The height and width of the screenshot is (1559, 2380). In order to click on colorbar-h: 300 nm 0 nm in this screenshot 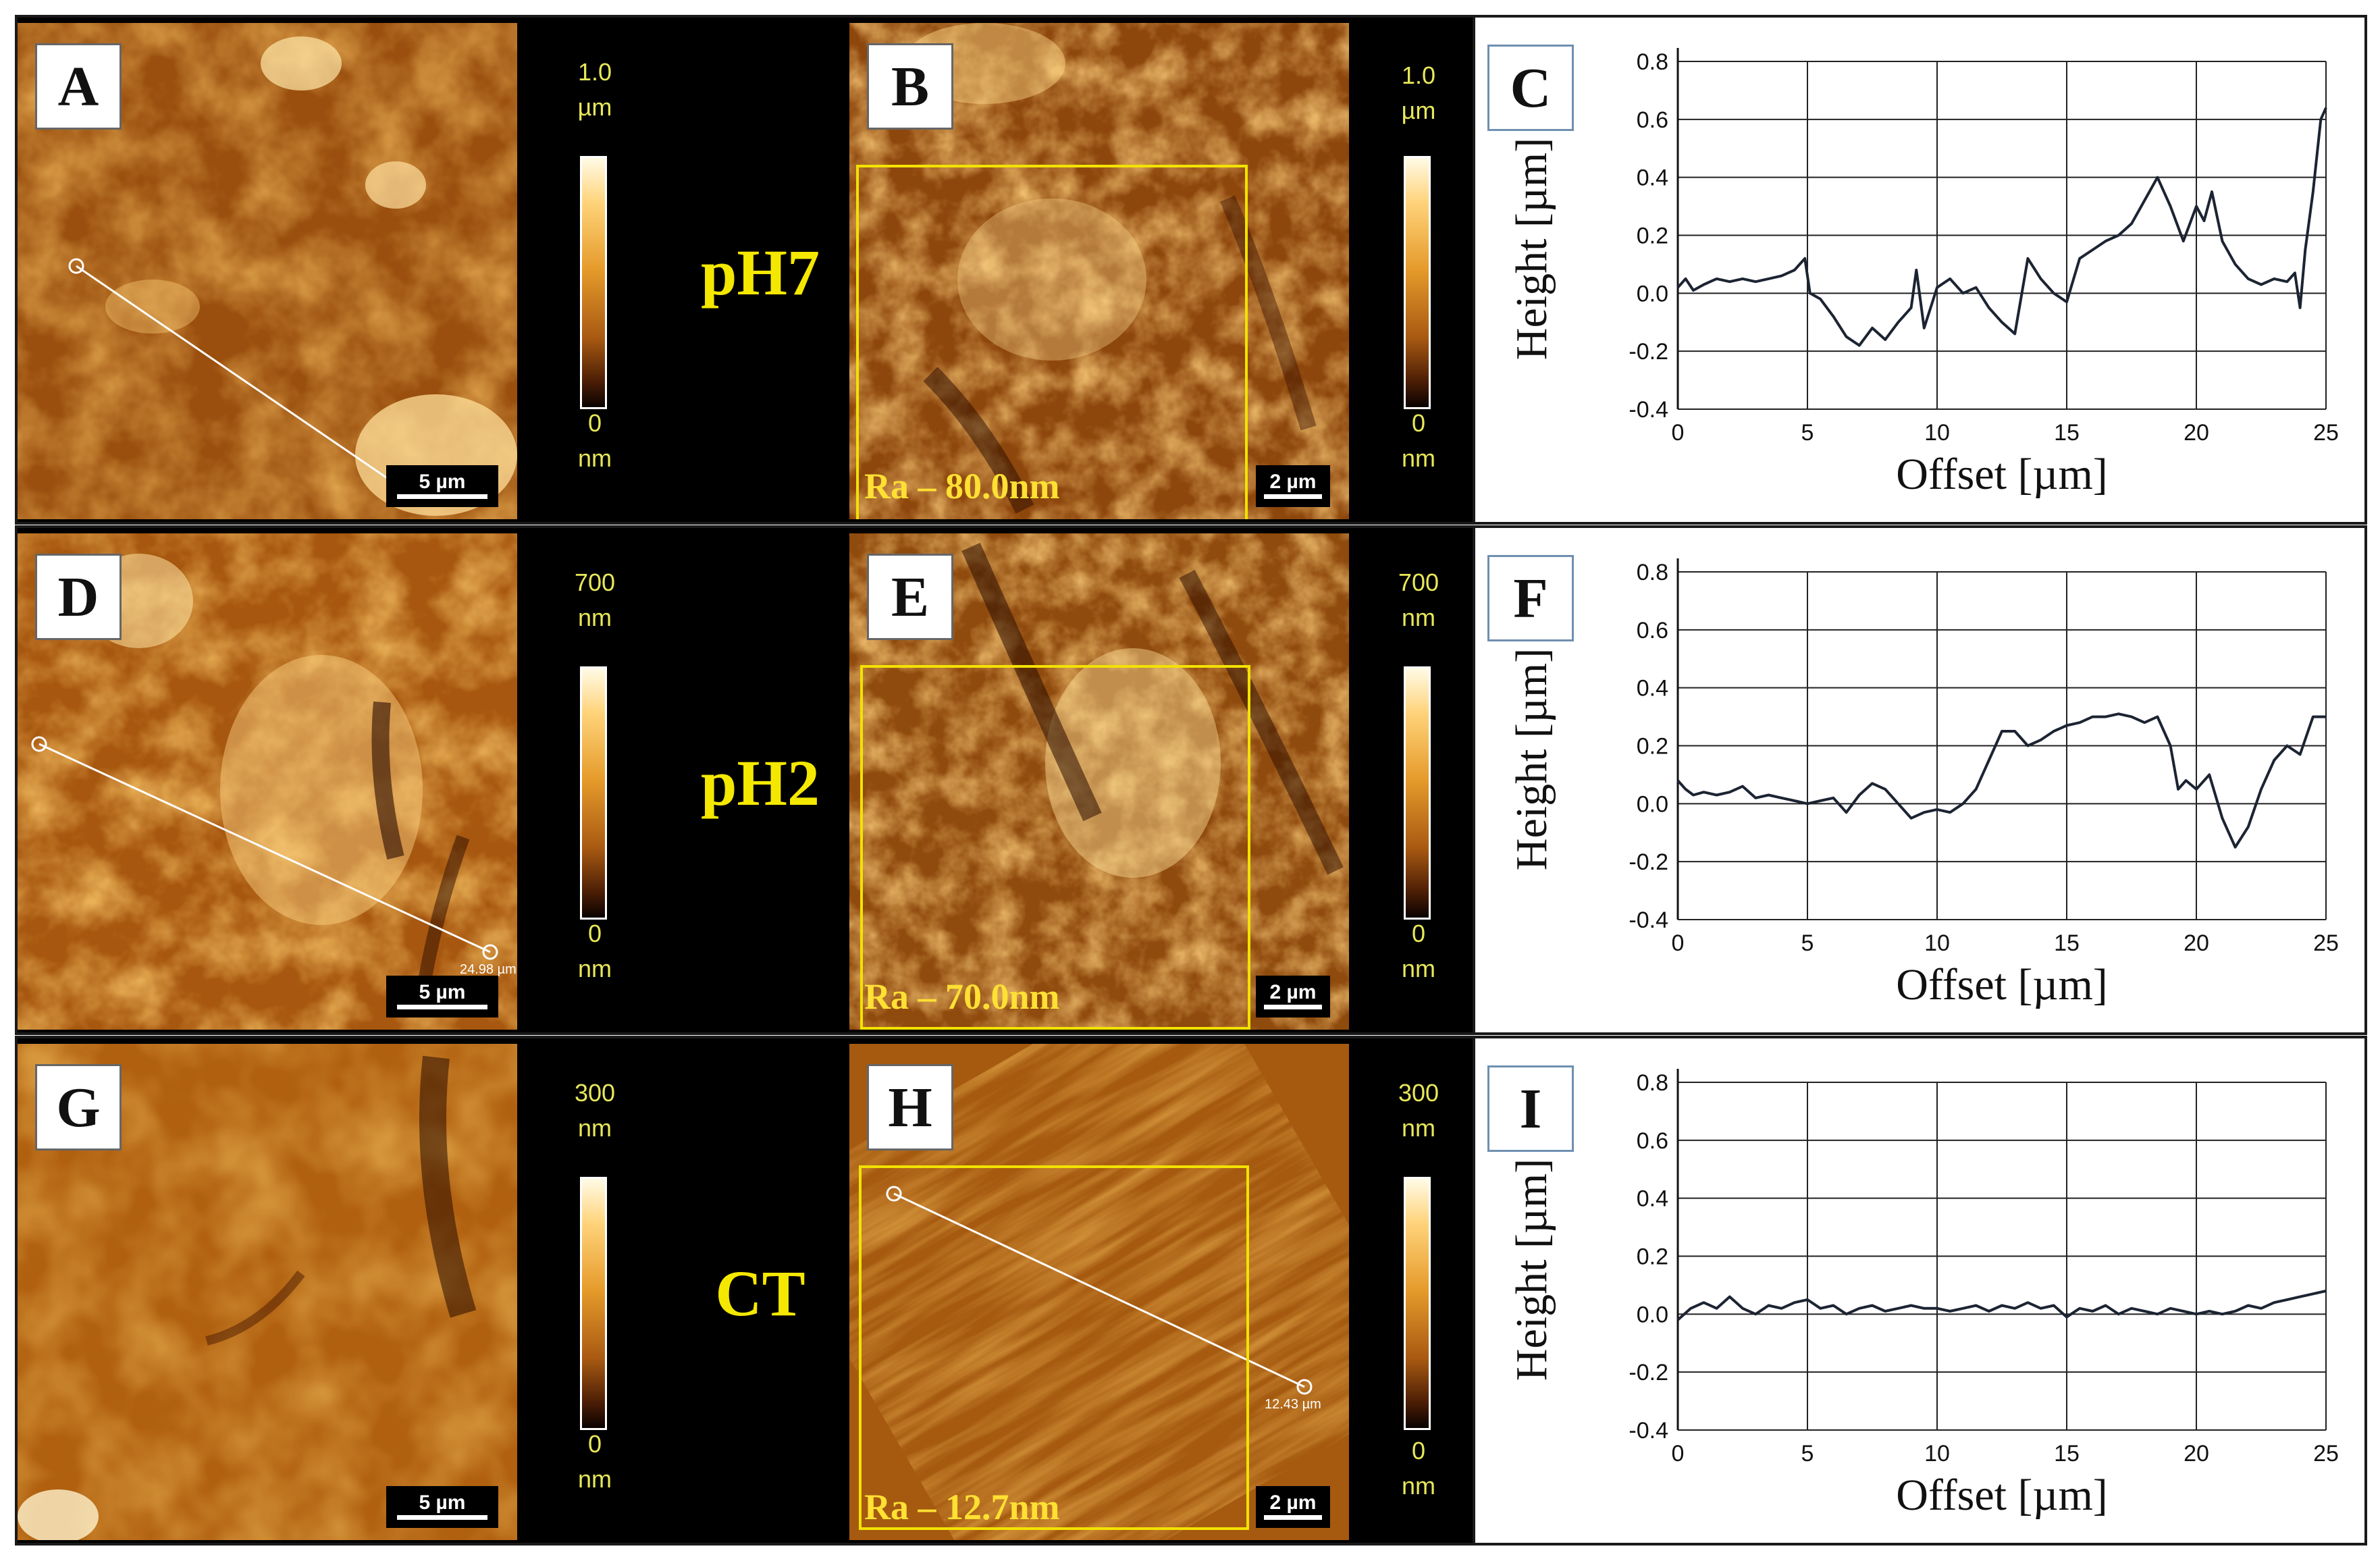, I will do `click(1419, 1293)`.